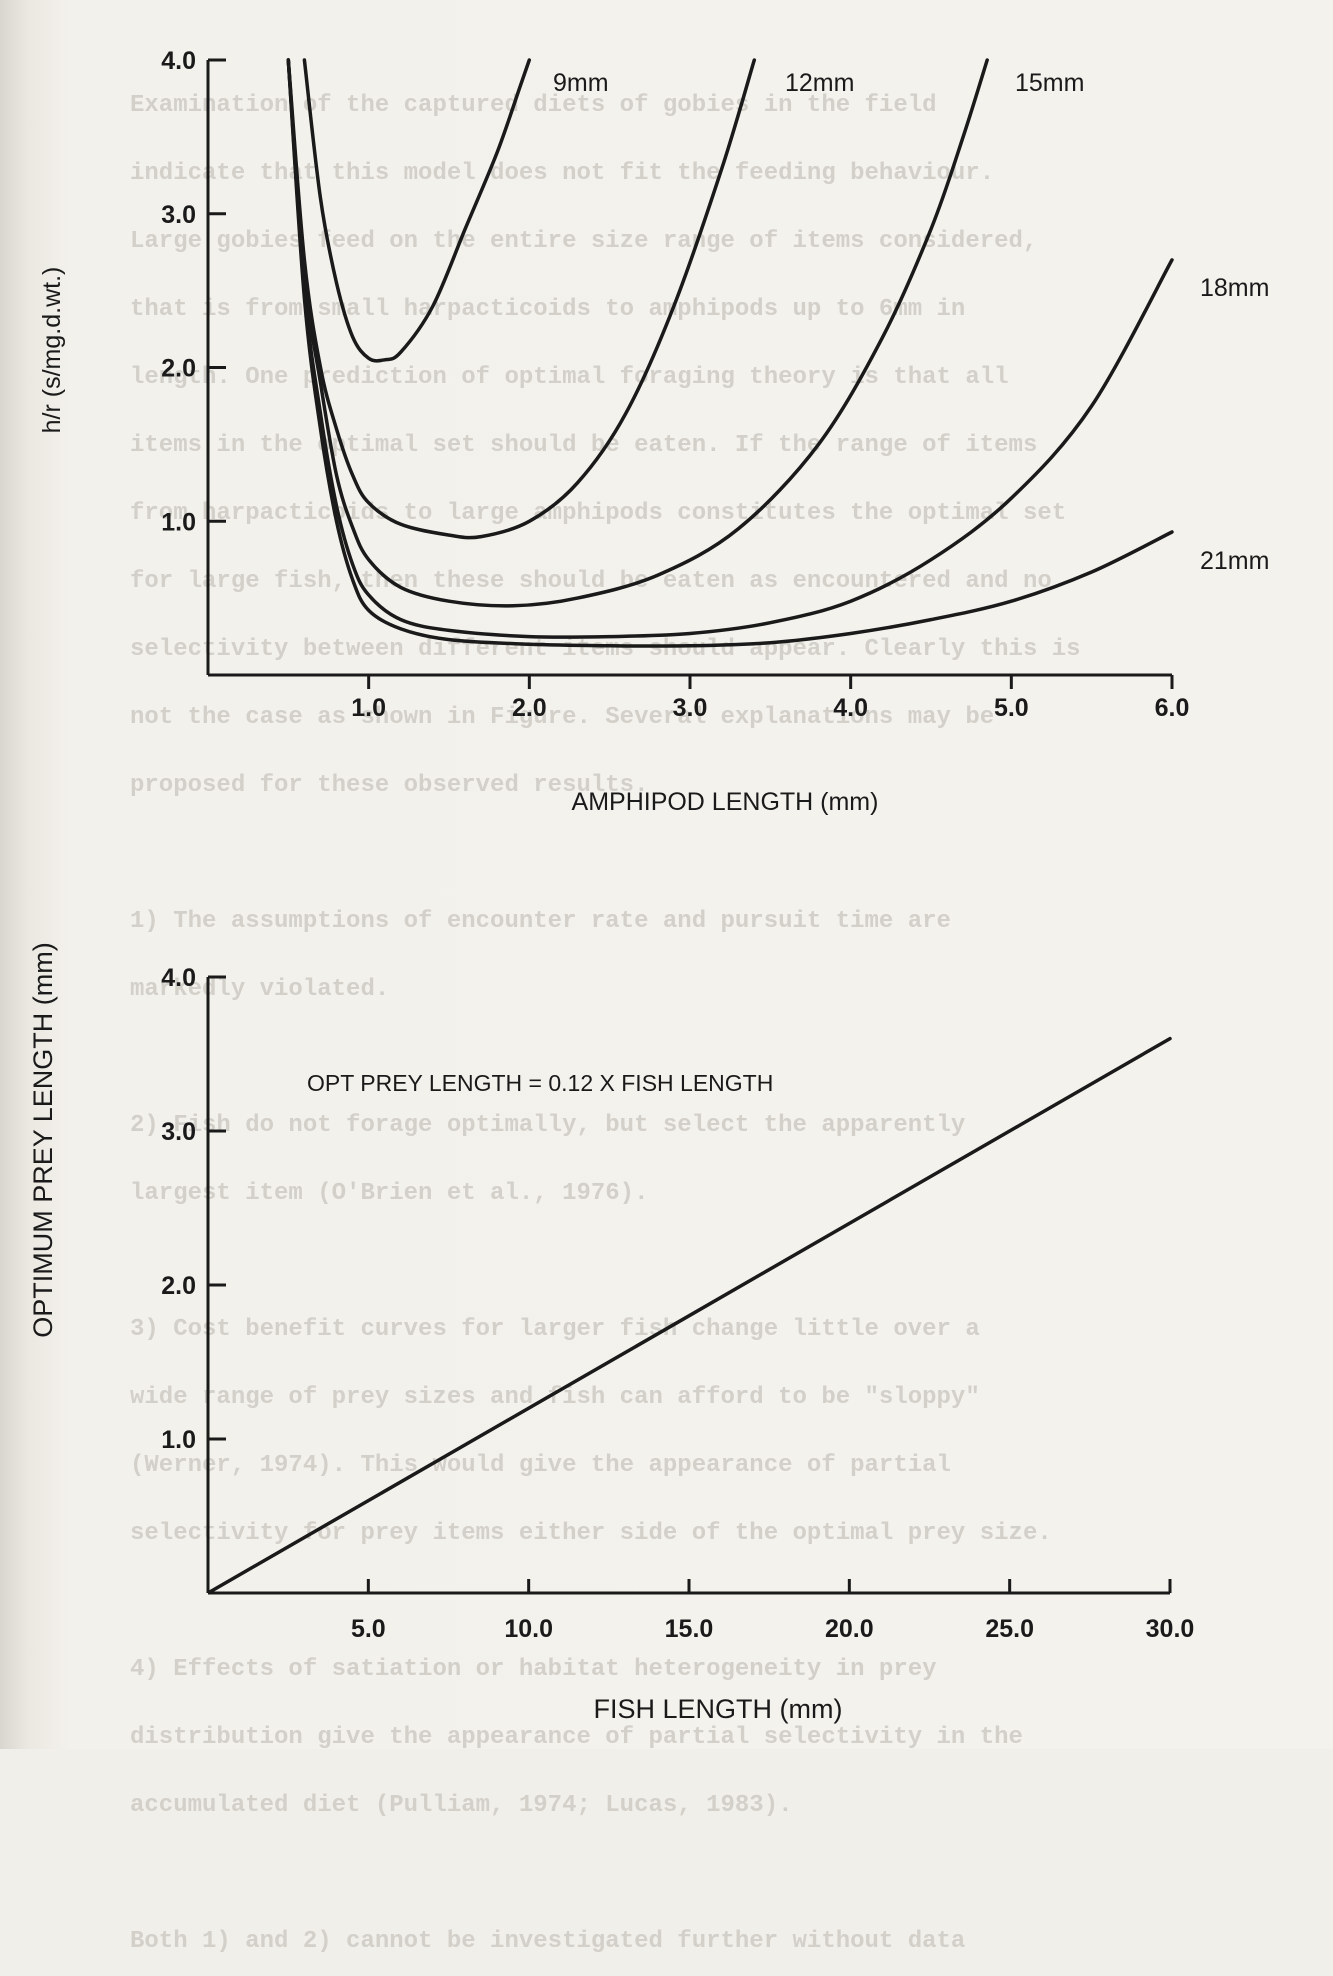 The width and height of the screenshot is (1333, 1976). Describe the element at coordinates (850, 708) in the screenshot. I see `chart-top-x-tick-label: 4.0` at that location.